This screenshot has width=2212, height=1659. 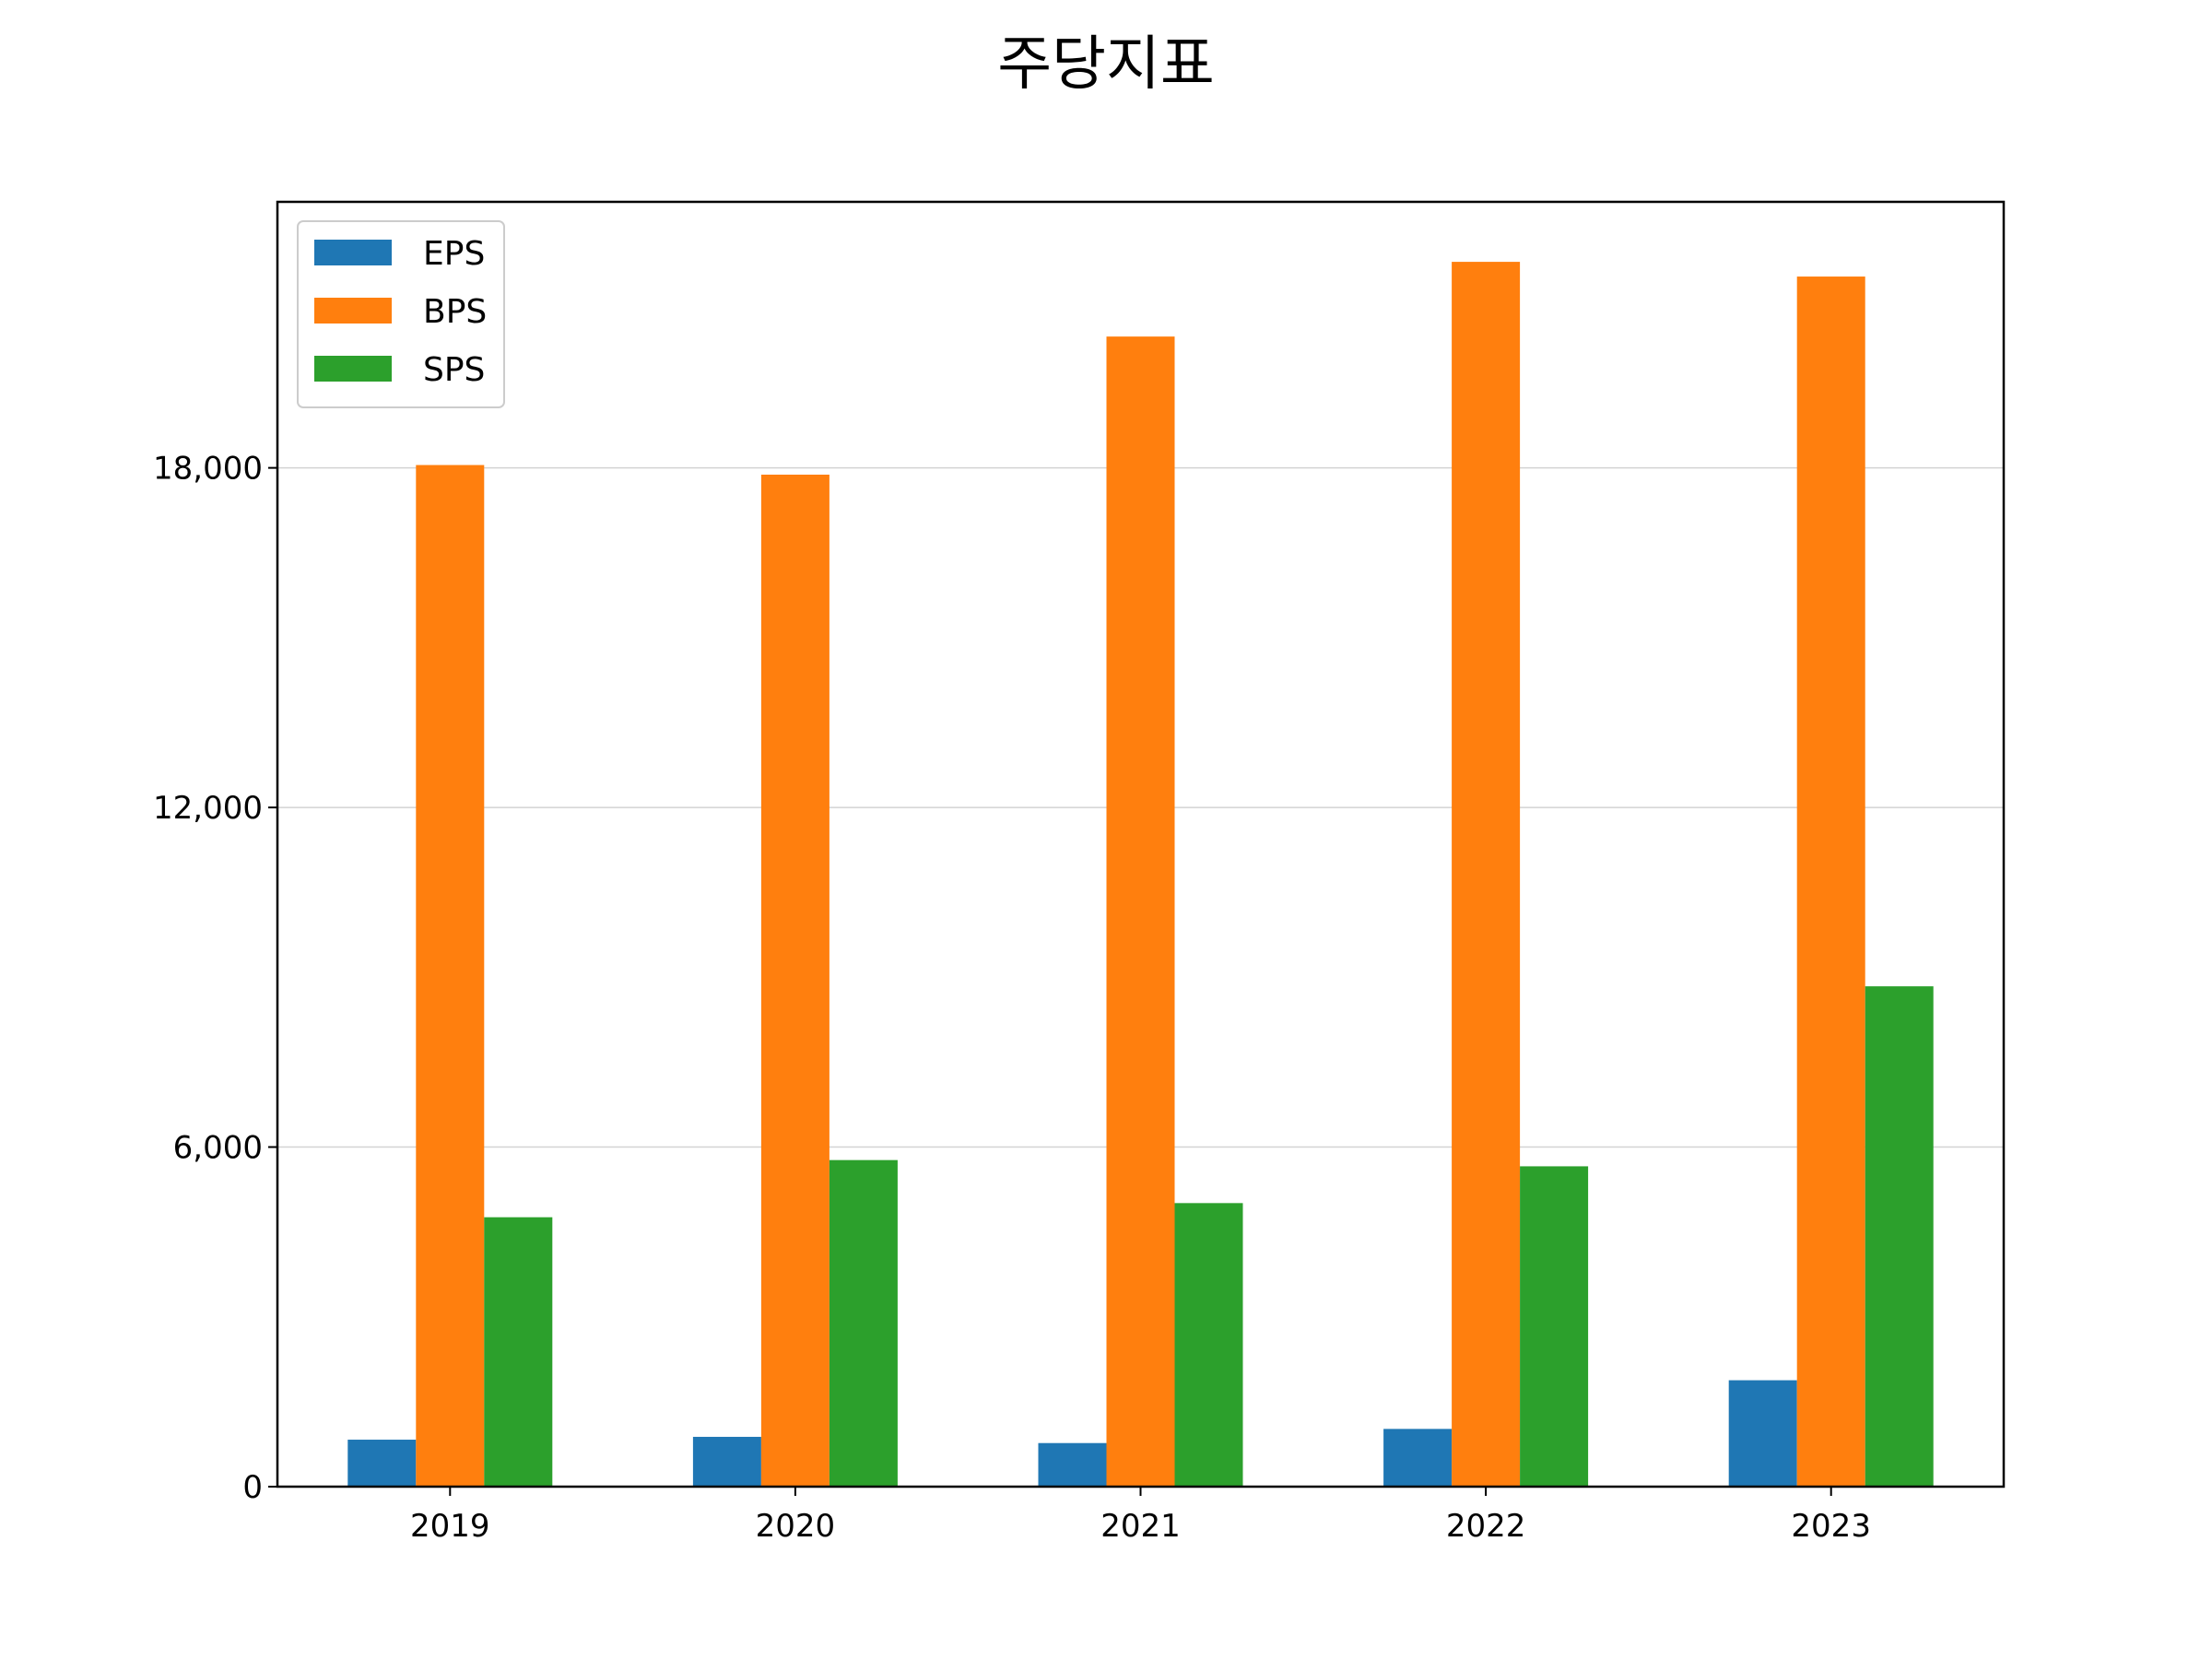 I want to click on bar-sps-2021, so click(x=1208, y=1345).